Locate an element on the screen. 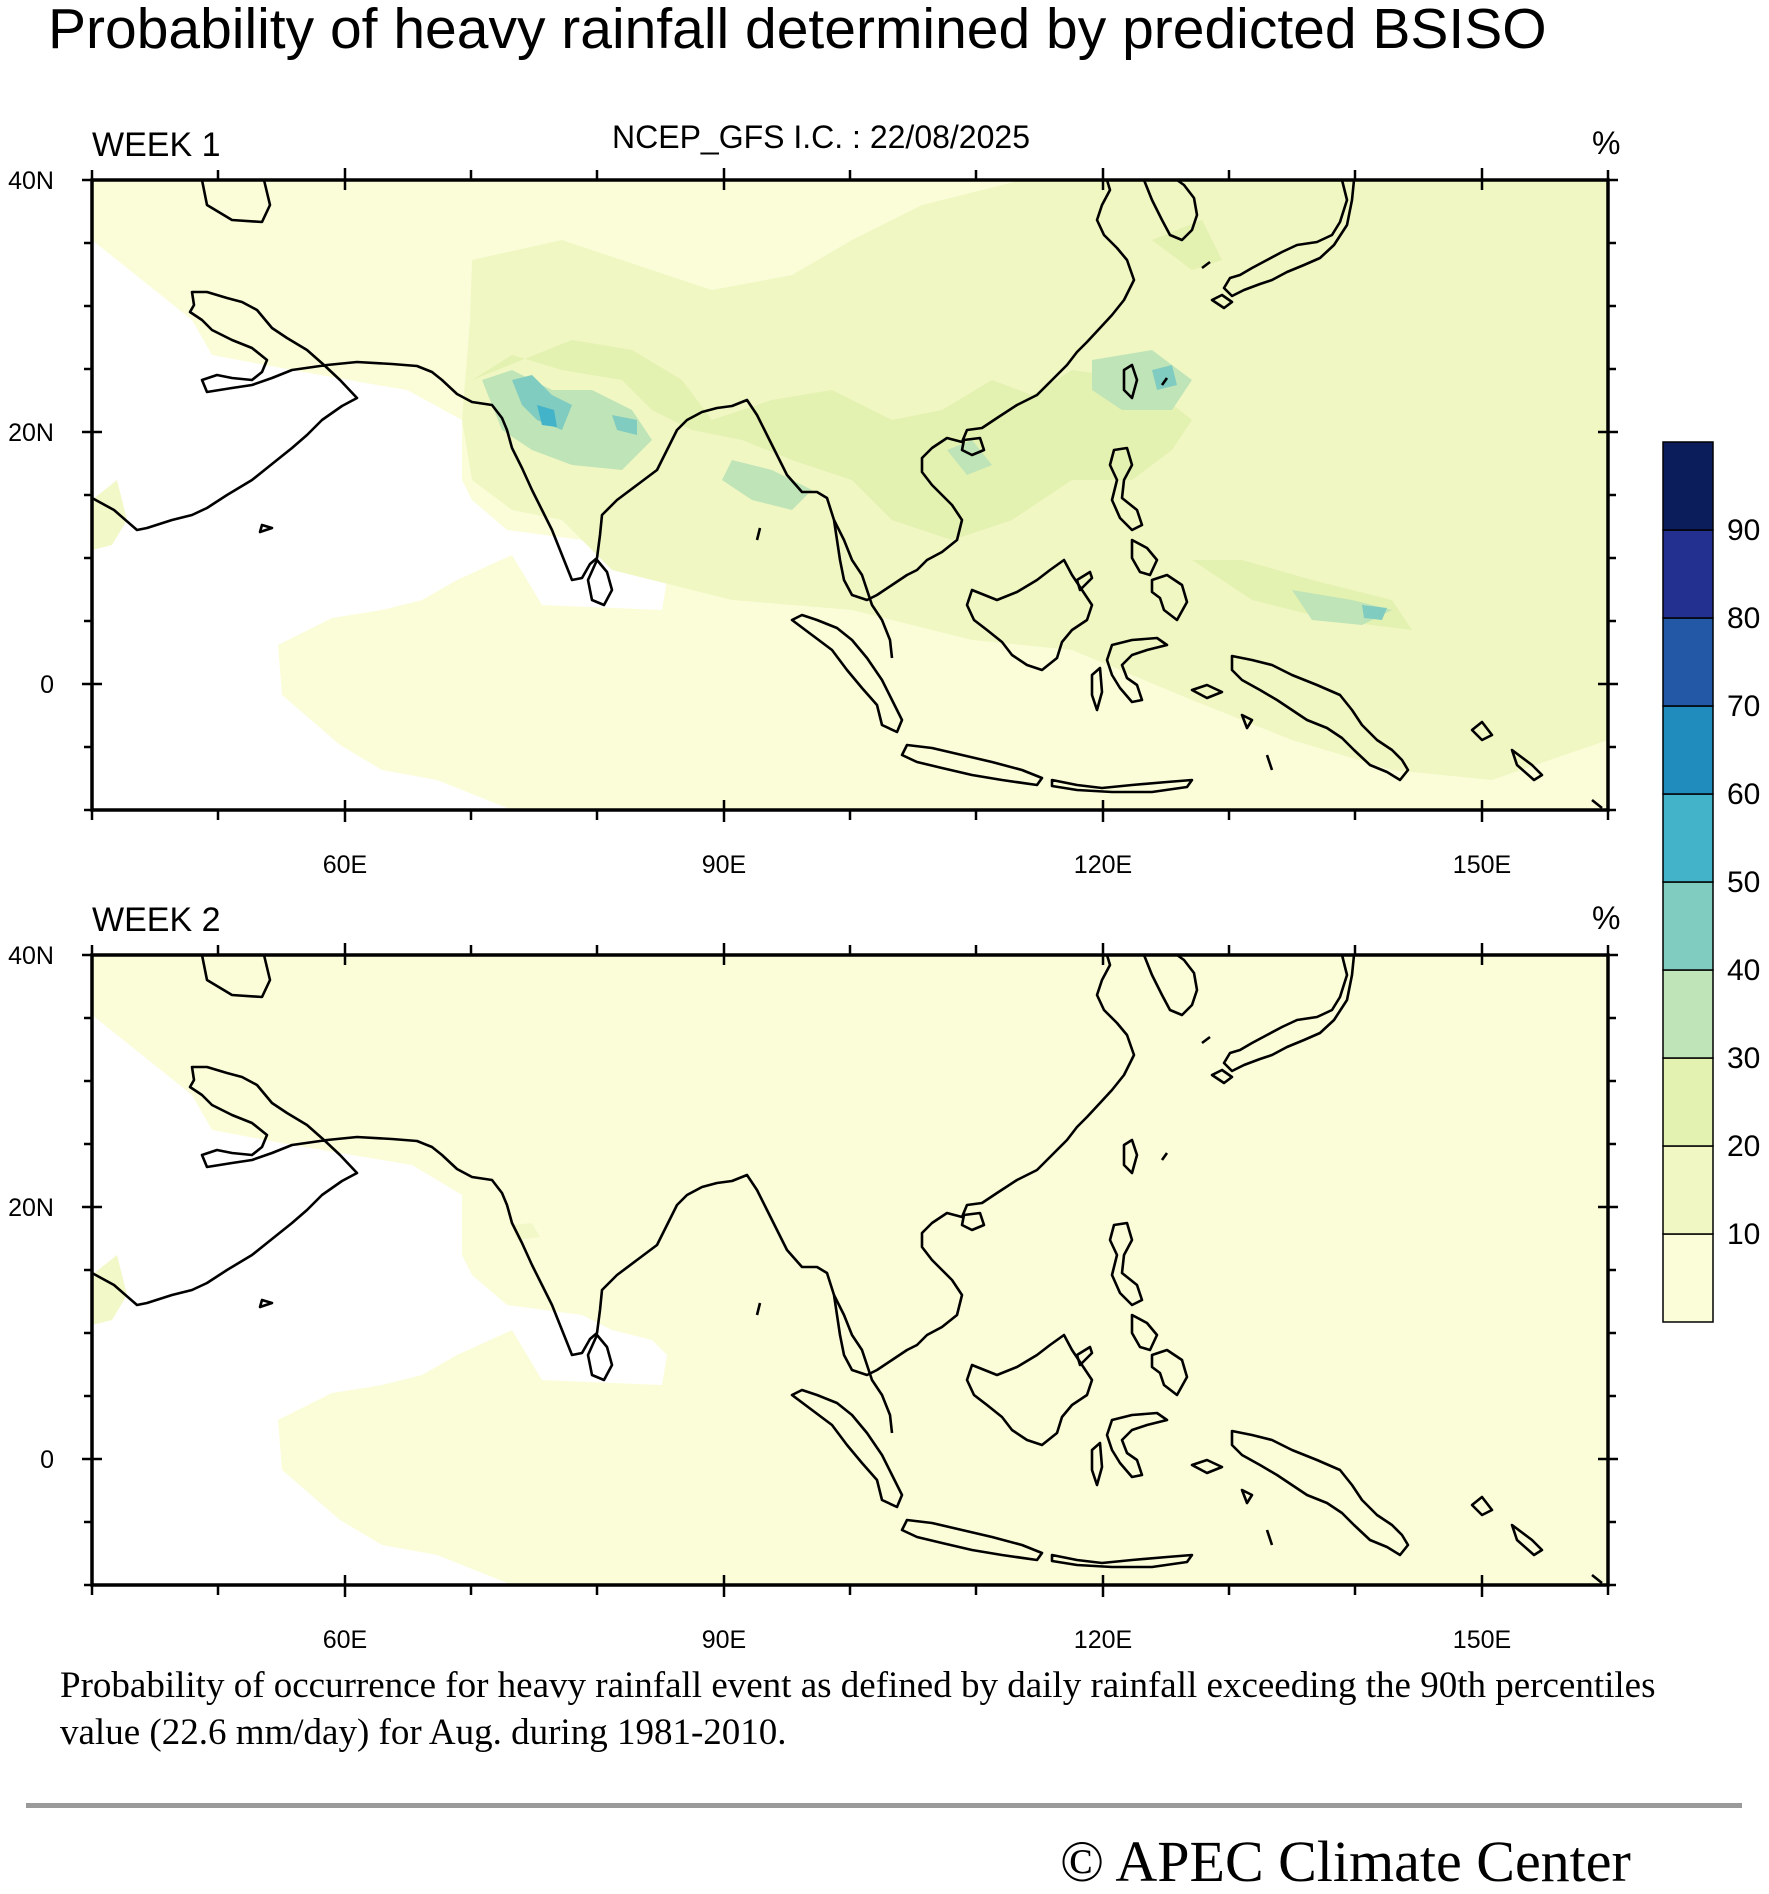 This screenshot has height=1894, width=1769. colorbar-level-label: 90 is located at coordinates (1743, 530).